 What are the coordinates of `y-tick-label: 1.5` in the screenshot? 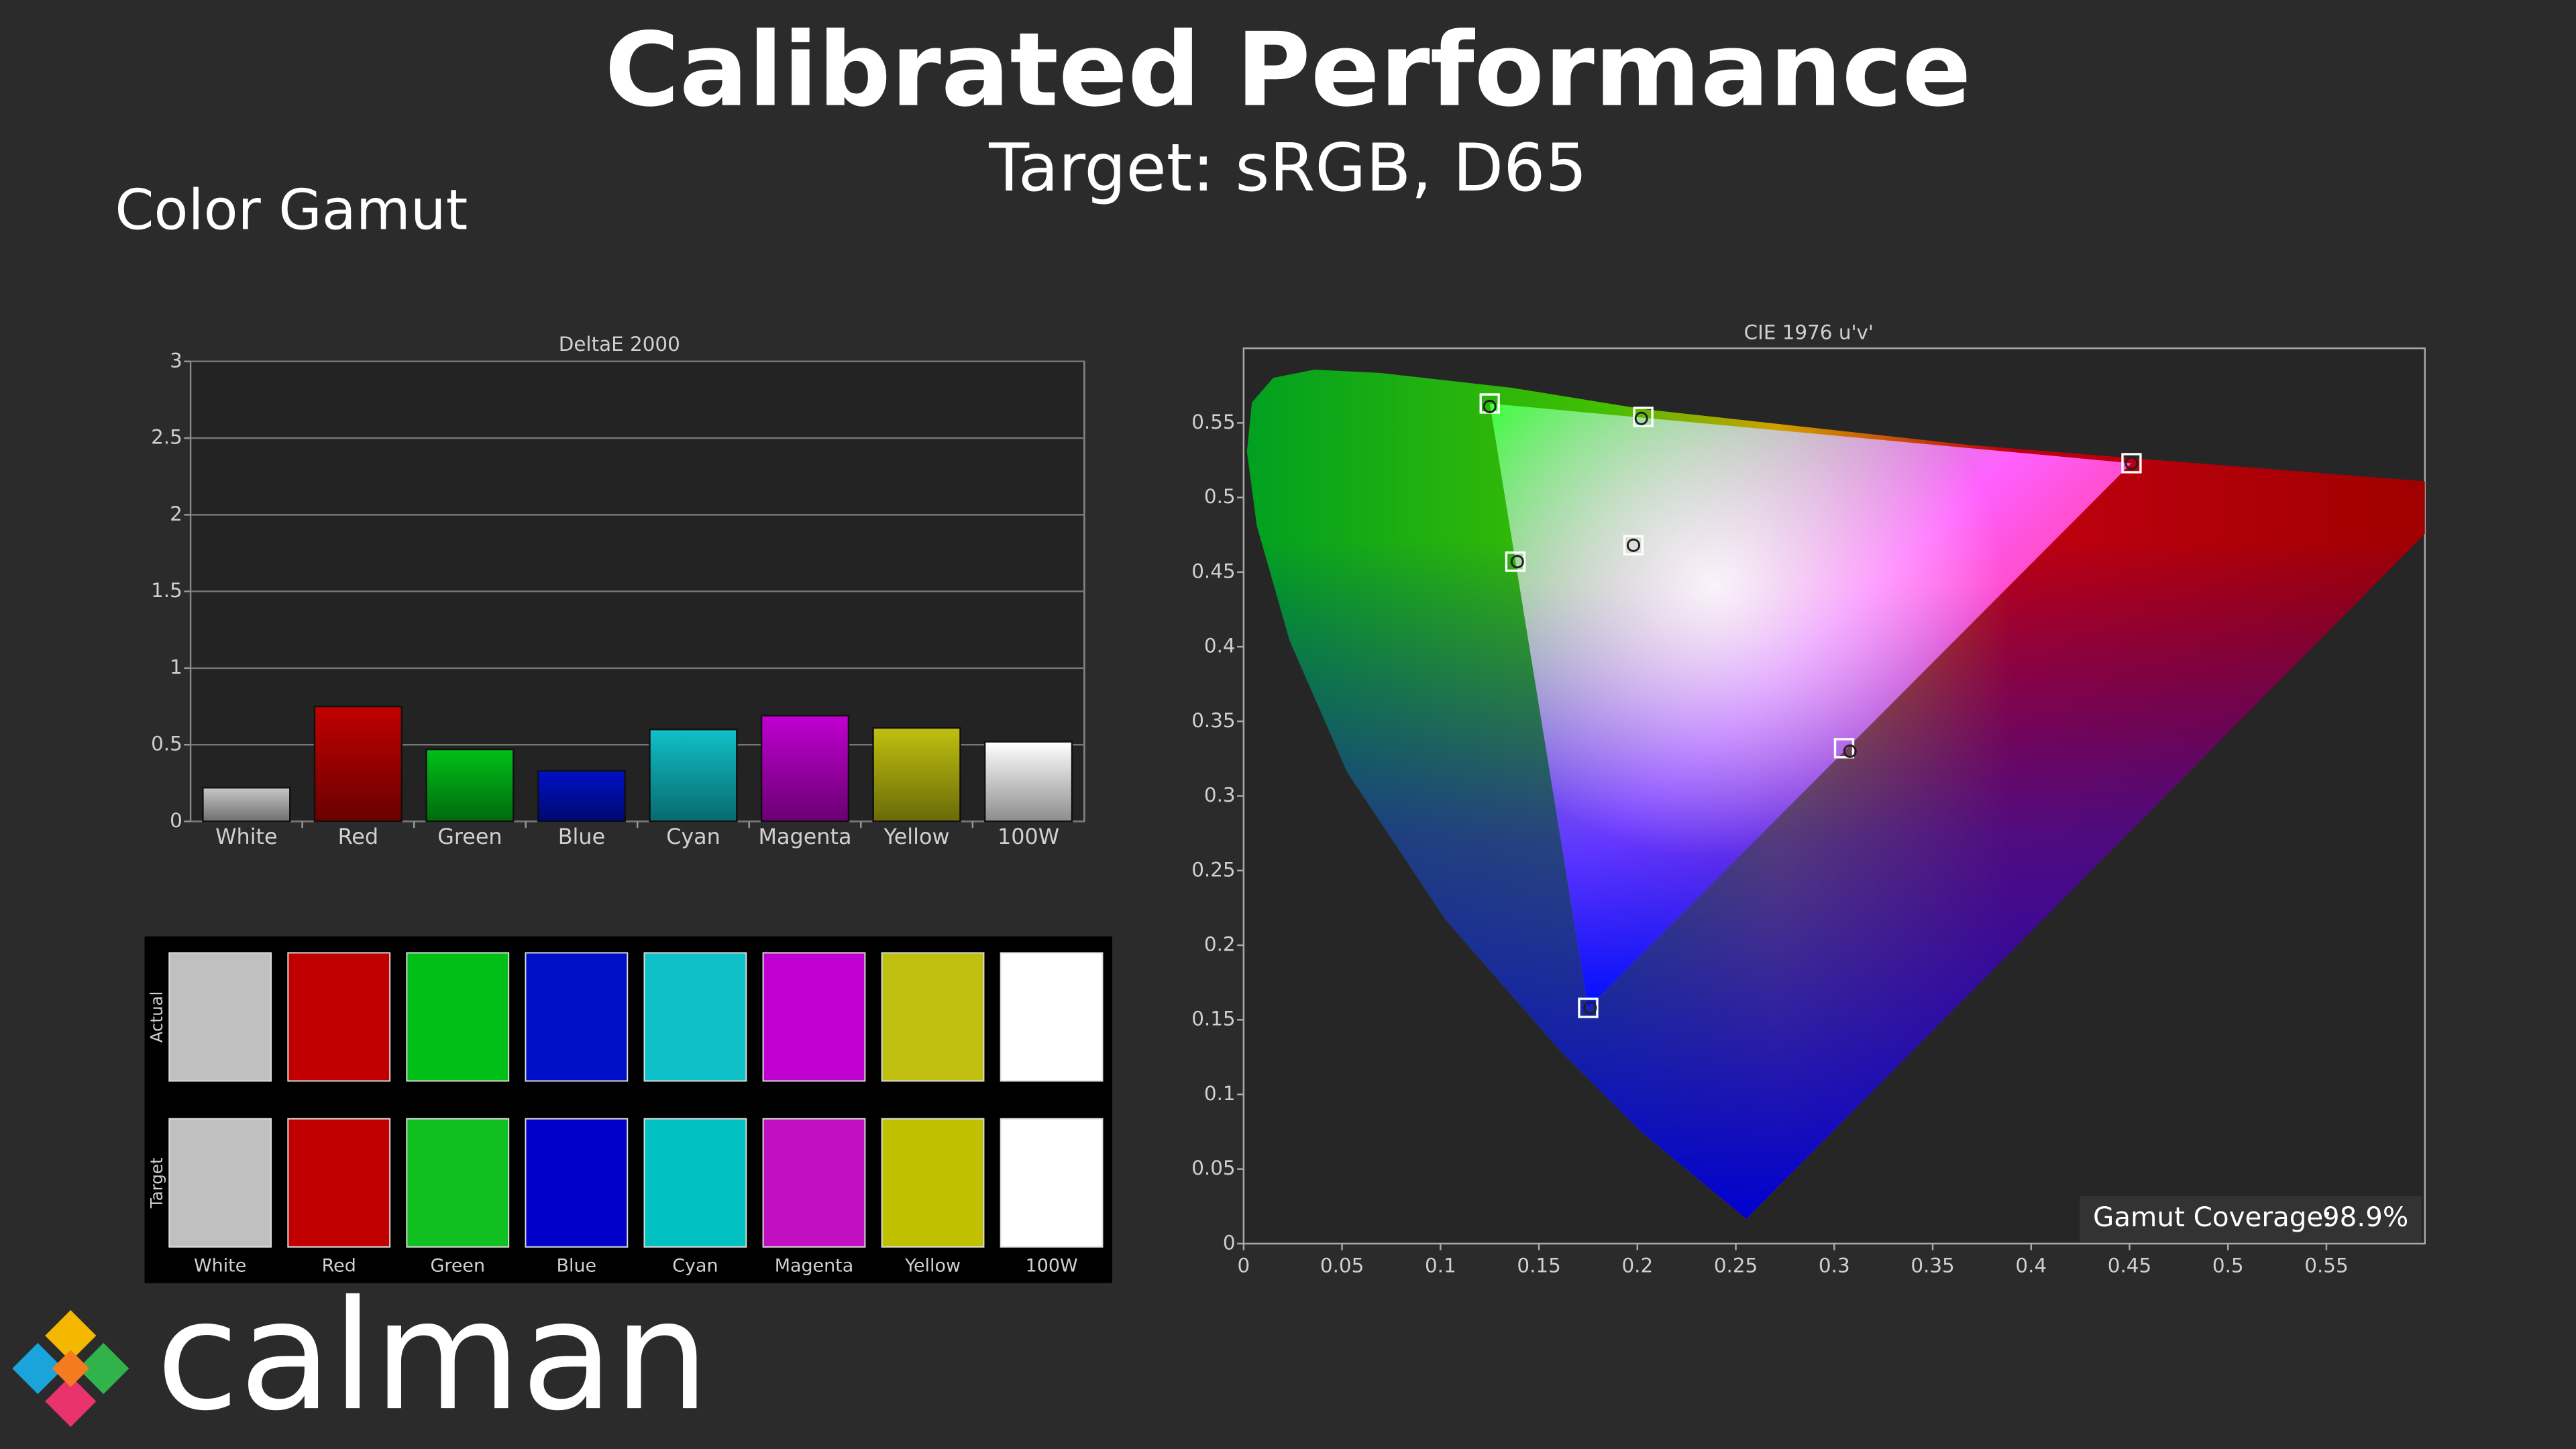 It's located at (166, 590).